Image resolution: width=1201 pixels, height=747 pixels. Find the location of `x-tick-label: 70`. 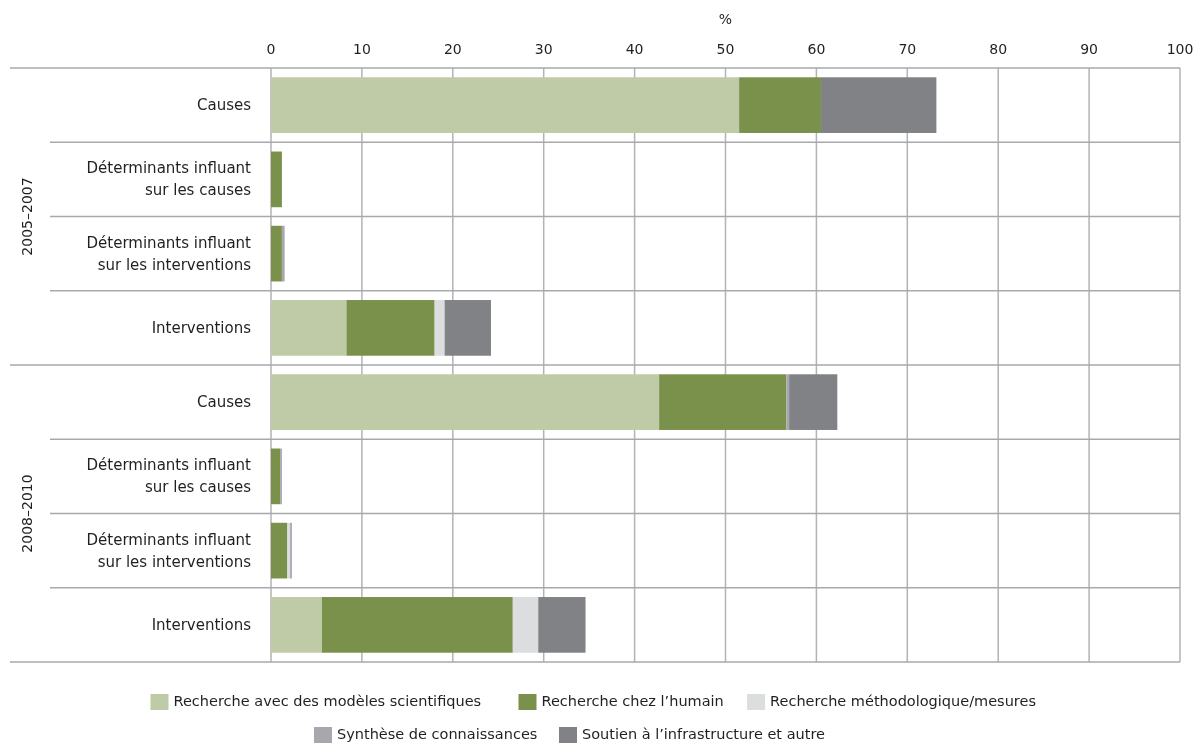

x-tick-label: 70 is located at coordinates (907, 49).